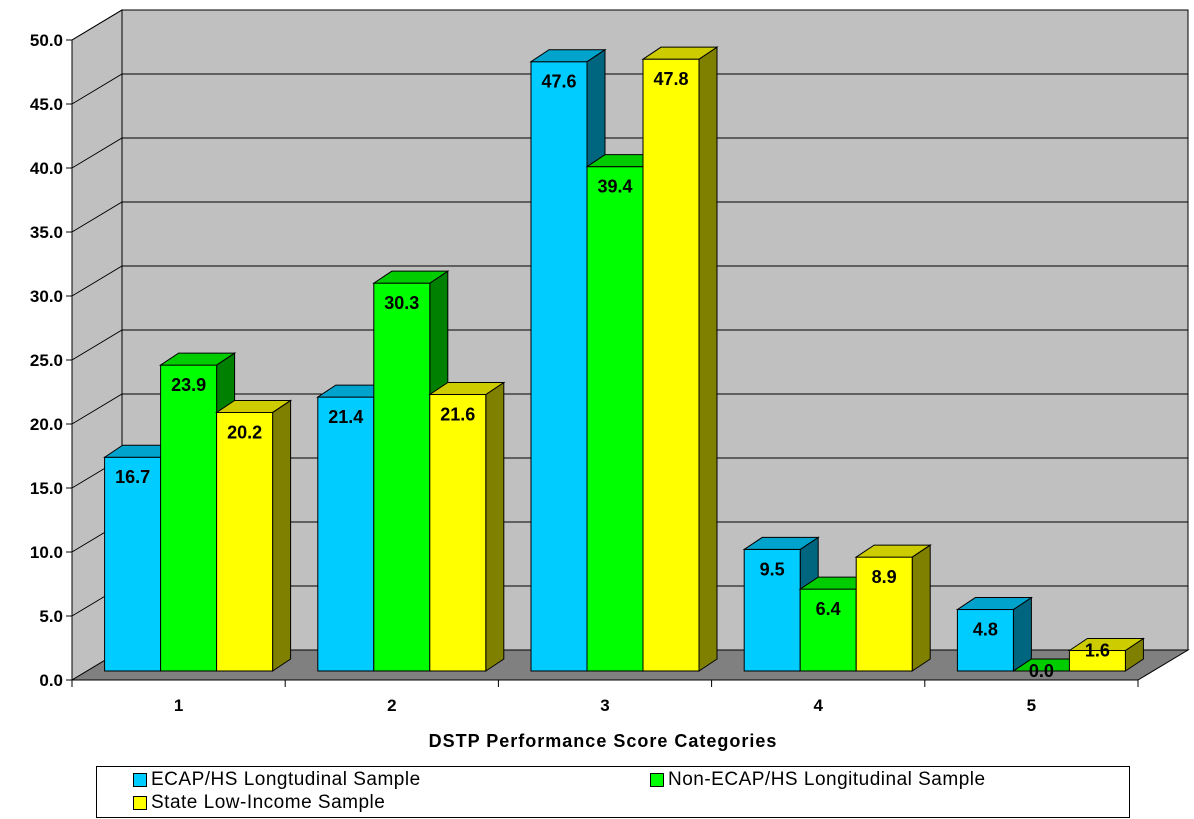  Describe the element at coordinates (985, 630) in the screenshot. I see `data-label: 4.8` at that location.